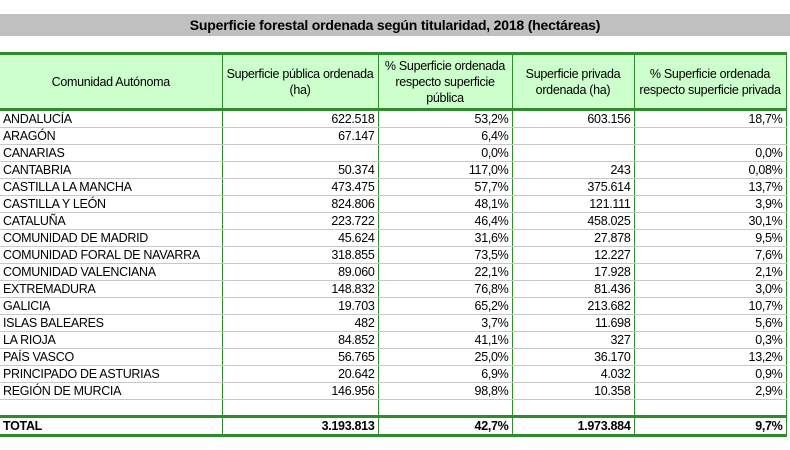 The width and height of the screenshot is (790, 450). Describe the element at coordinates (300, 391) in the screenshot. I see `cell-public-surface: 146.956` at that location.